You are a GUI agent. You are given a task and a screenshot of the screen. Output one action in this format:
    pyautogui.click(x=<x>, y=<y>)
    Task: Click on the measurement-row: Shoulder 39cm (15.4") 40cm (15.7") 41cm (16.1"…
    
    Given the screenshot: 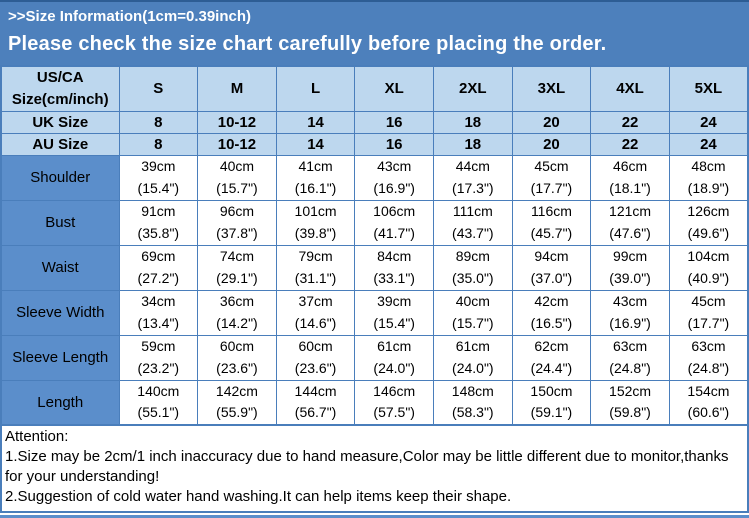 What is the action you would take?
    pyautogui.click(x=374, y=177)
    